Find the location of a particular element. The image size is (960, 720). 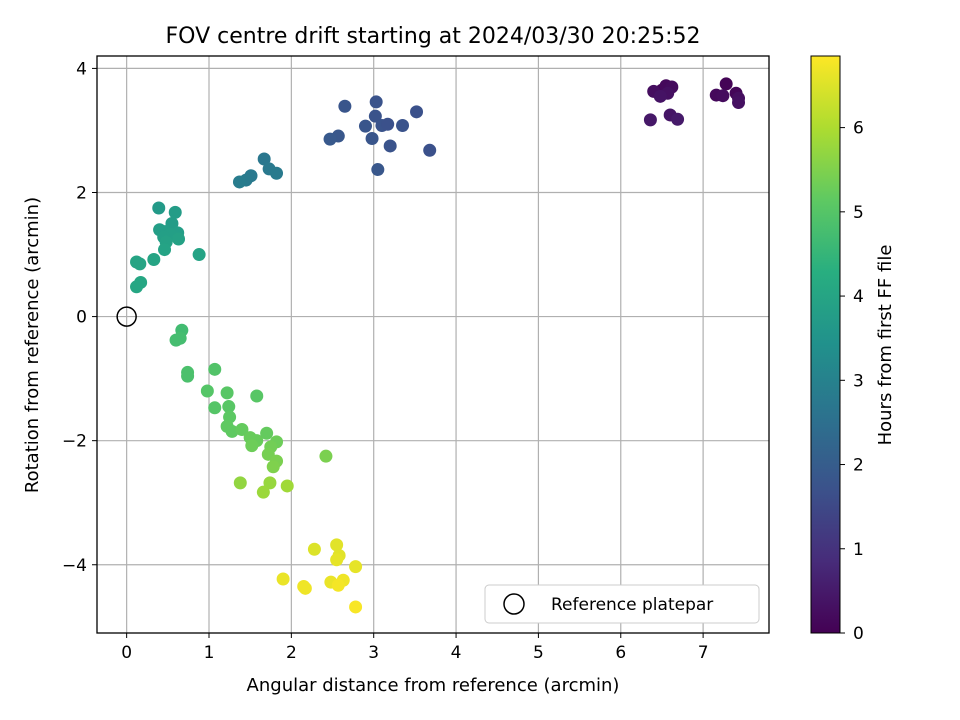

y-tick-label: 2 is located at coordinates (81, 193).